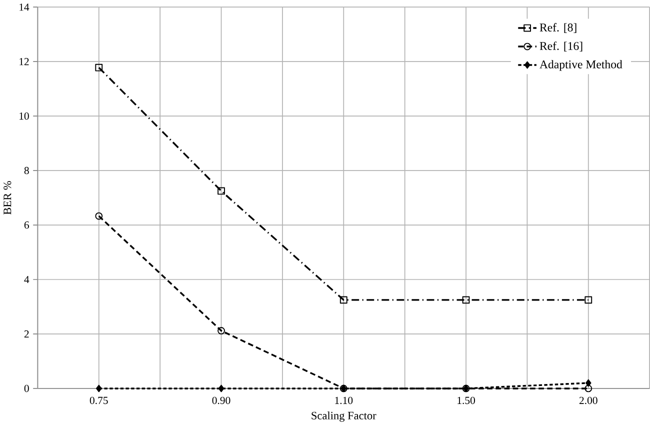 The height and width of the screenshot is (425, 650). I want to click on x-tick-label: 0.90, so click(221, 400).